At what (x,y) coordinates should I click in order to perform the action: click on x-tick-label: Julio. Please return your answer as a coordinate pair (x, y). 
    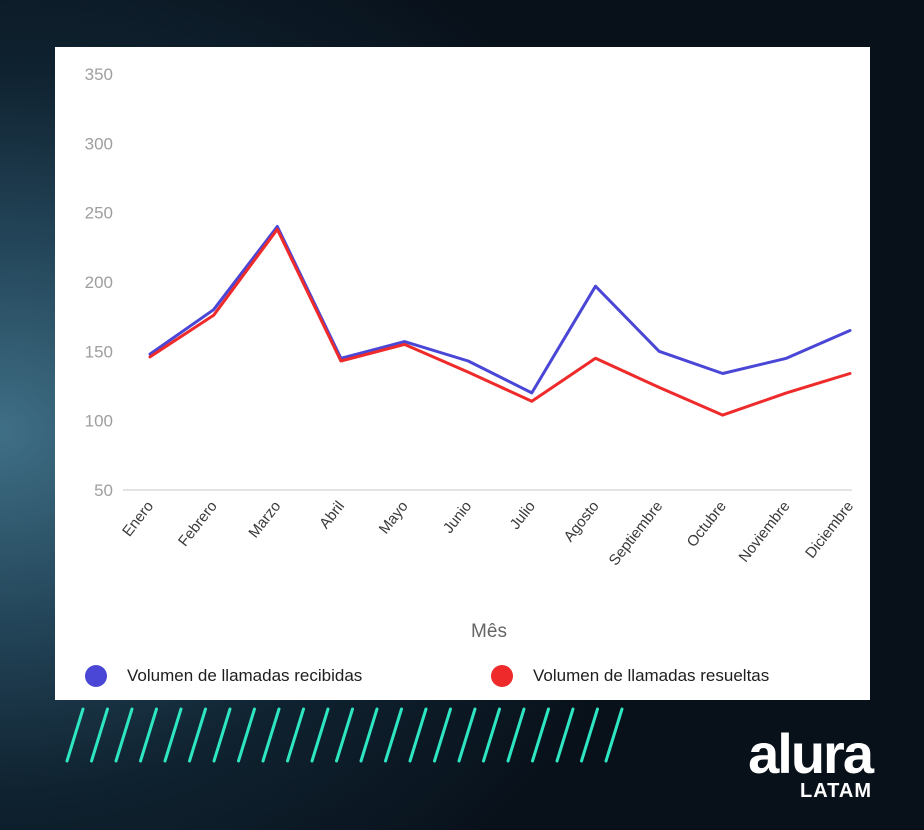
    Looking at the image, I should click on (523, 515).